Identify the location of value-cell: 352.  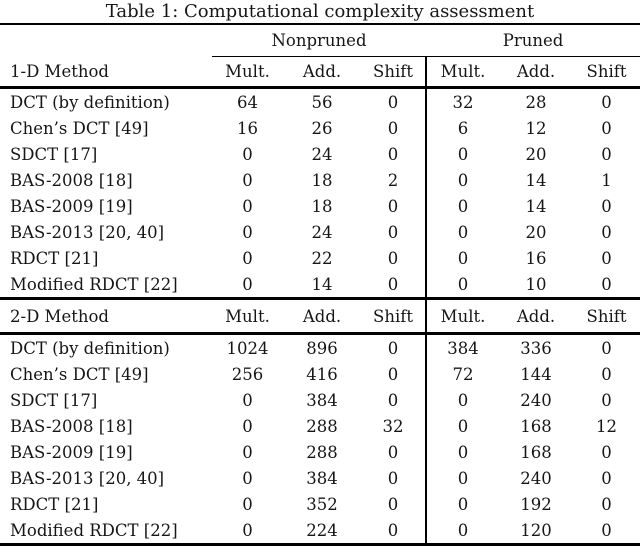
(322, 504).